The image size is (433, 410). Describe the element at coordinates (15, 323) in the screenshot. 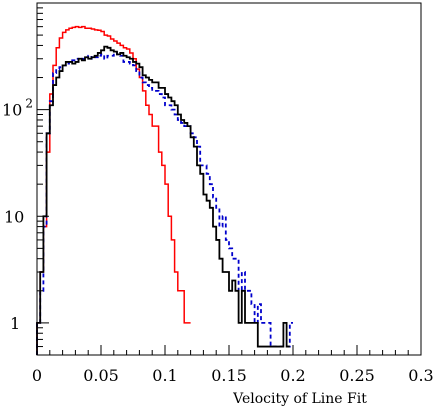

I see `y-tick-label: 1` at that location.